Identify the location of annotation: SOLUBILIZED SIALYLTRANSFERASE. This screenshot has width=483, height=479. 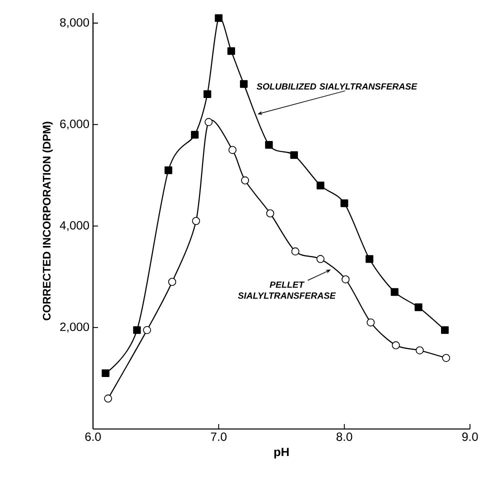
(337, 86).